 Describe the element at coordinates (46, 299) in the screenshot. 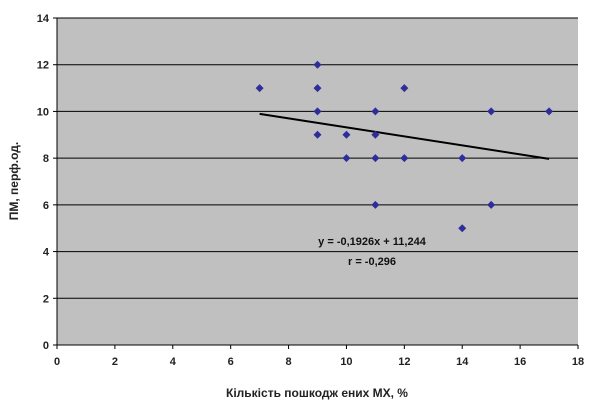

I see `y-tick-label: 2` at that location.